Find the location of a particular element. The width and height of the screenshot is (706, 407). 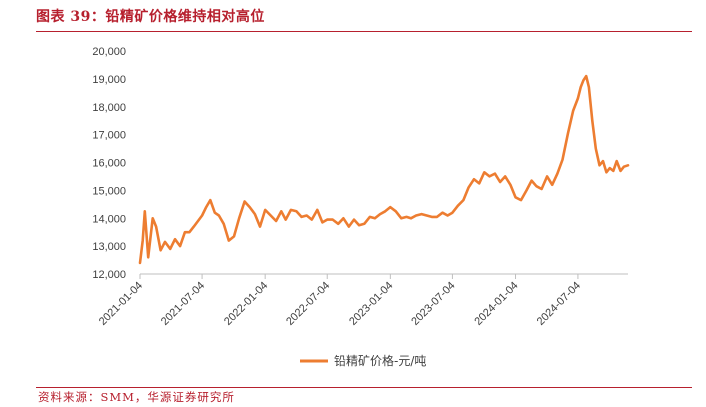

legend: 铅精矿价格-元/吨 is located at coordinates (363, 360).